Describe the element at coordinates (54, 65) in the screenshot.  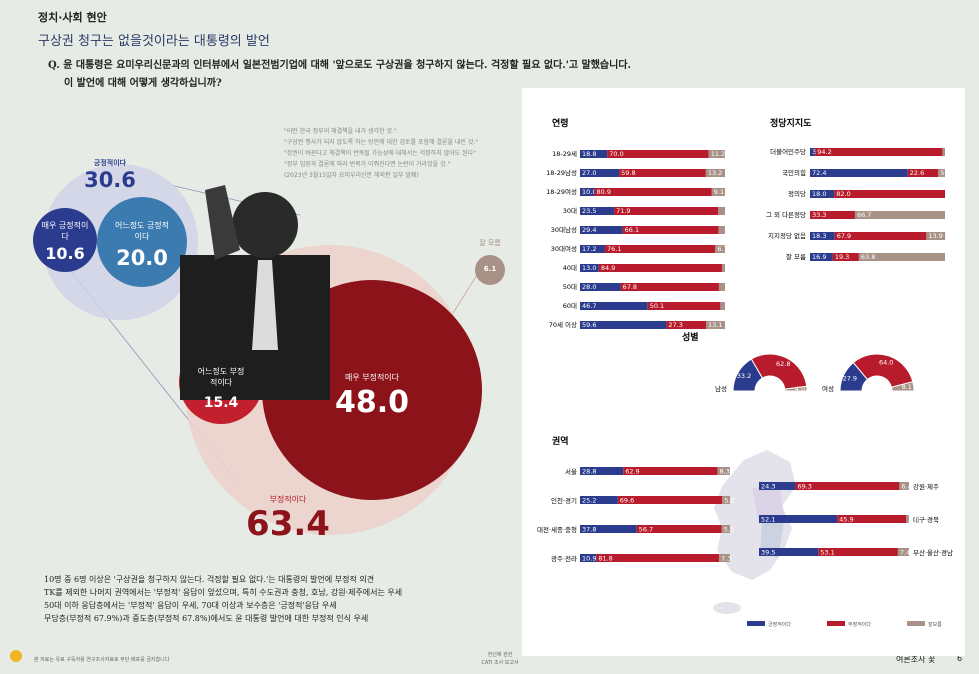
I see `question-prefix: Q.` at that location.